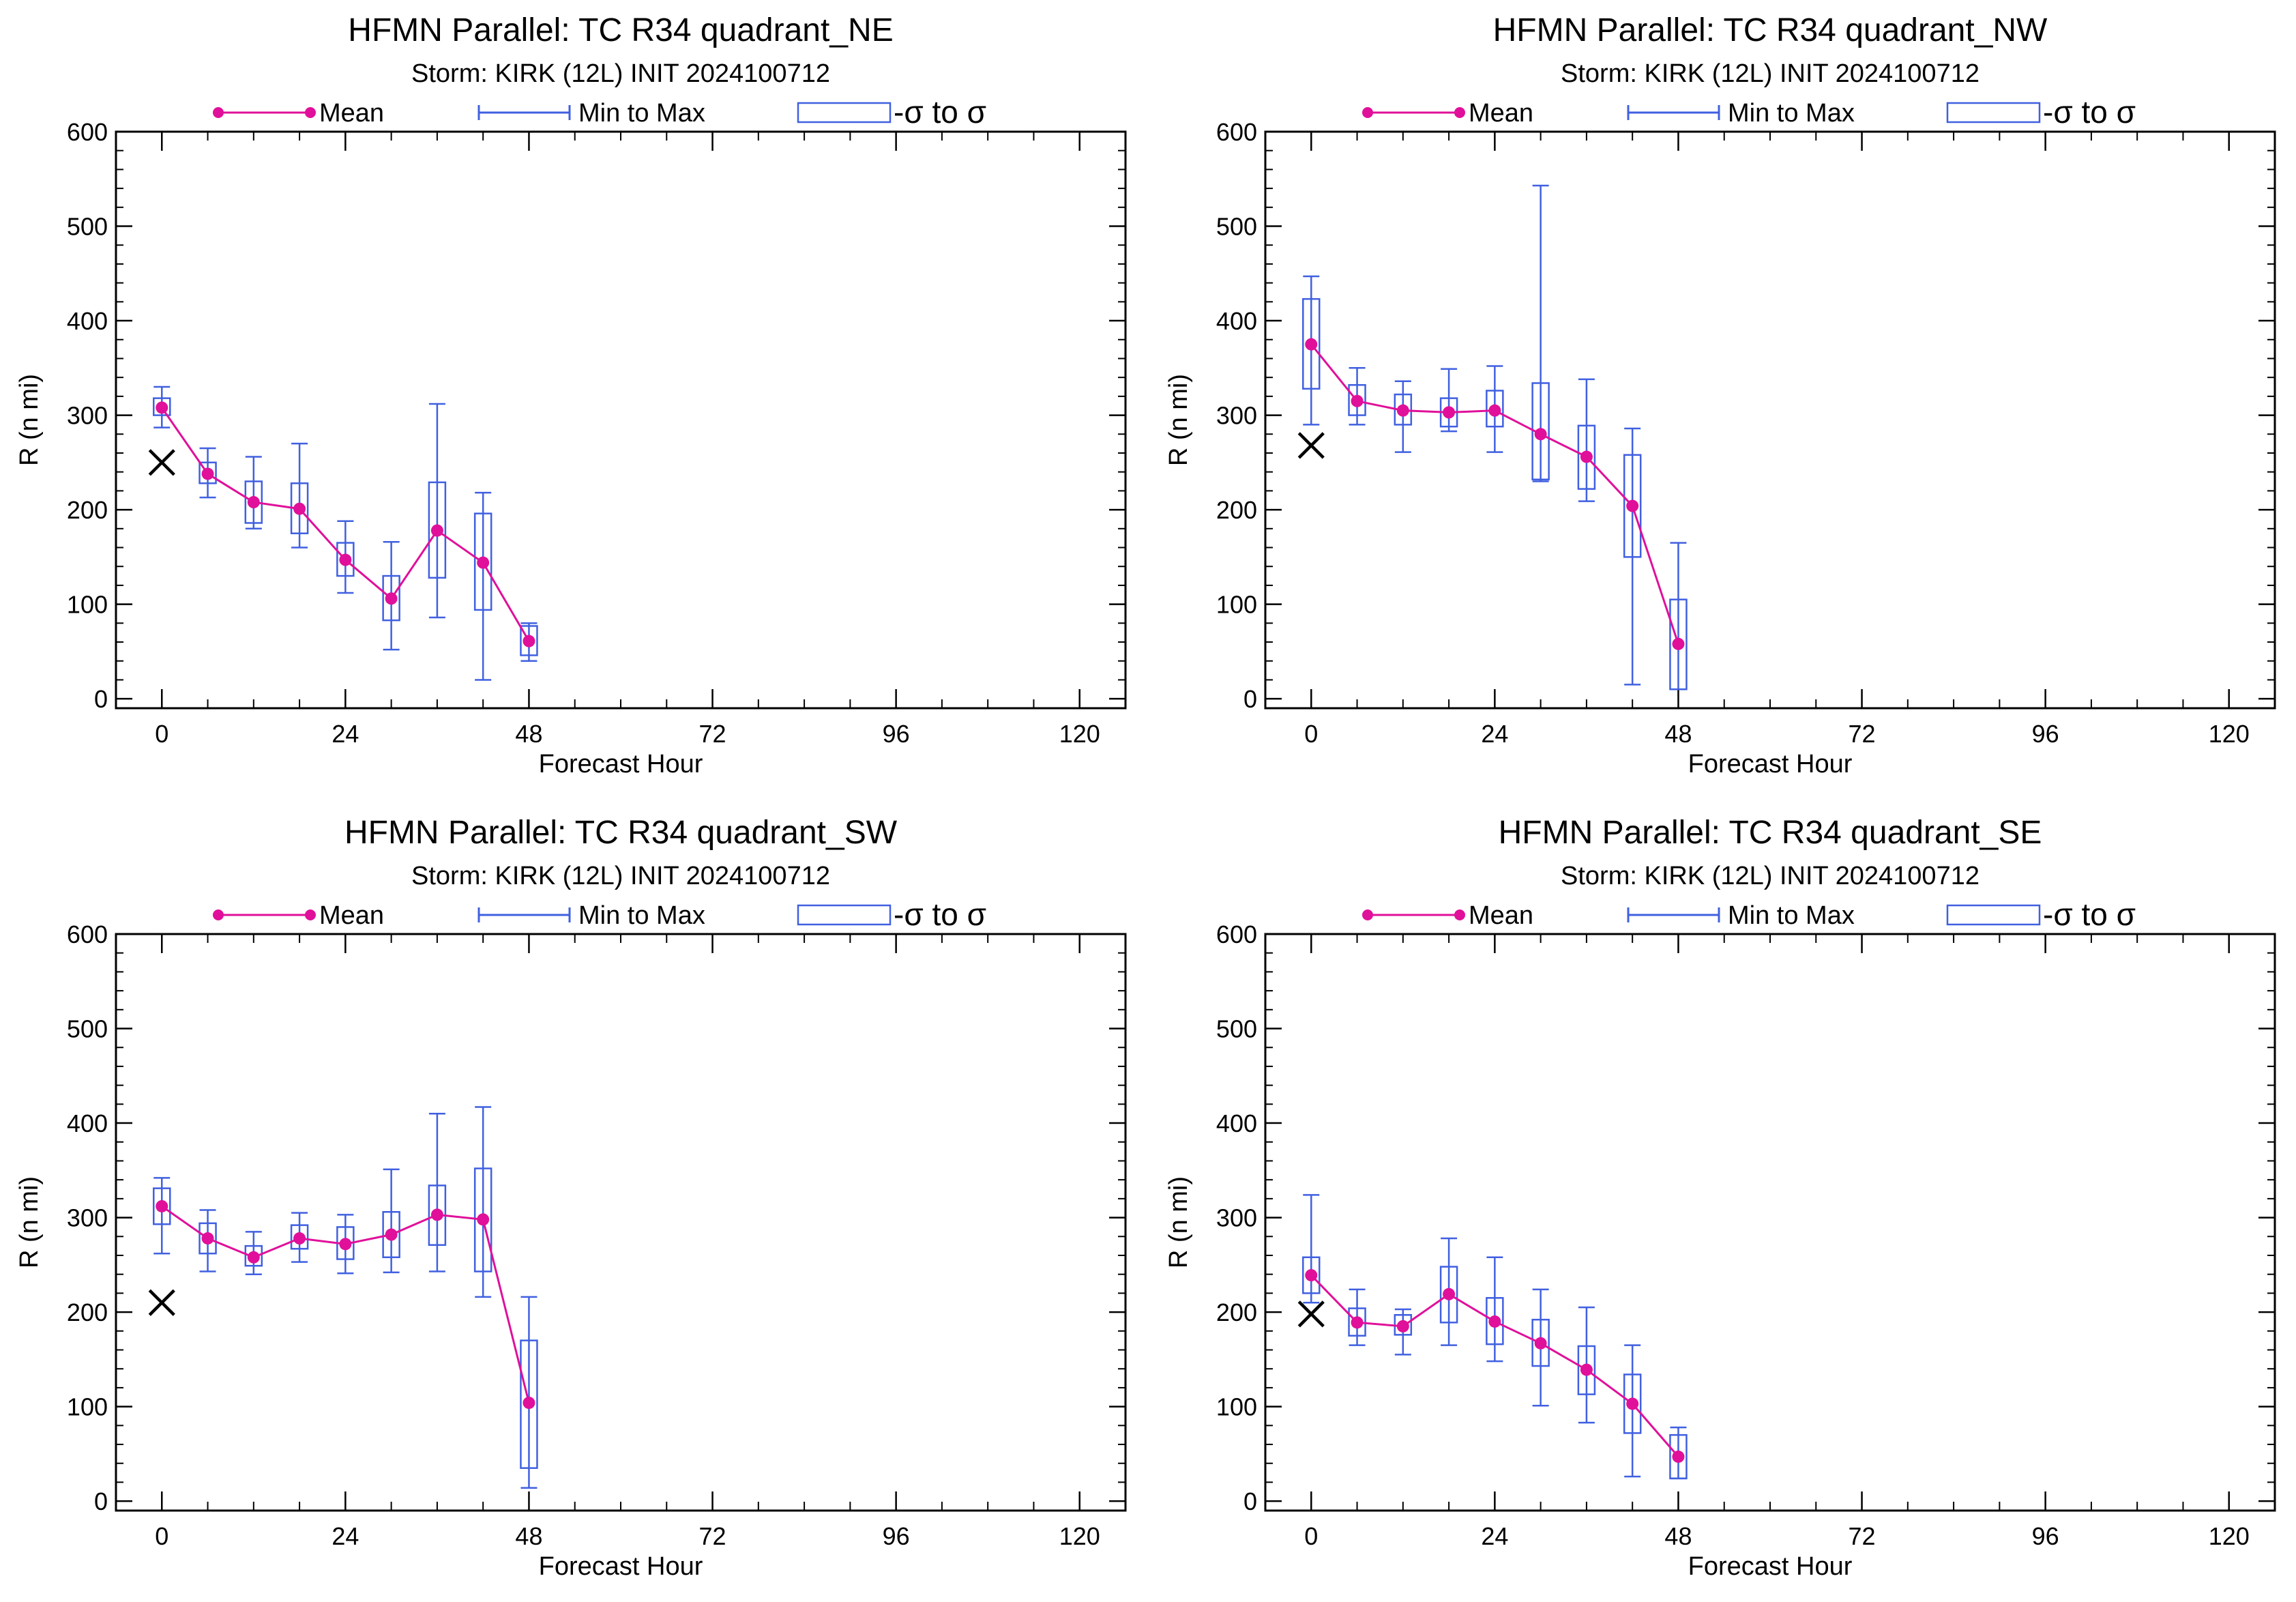 Image resolution: width=2296 pixels, height=1602 pixels. I want to click on legend-range-label: Min to Max, so click(642, 916).